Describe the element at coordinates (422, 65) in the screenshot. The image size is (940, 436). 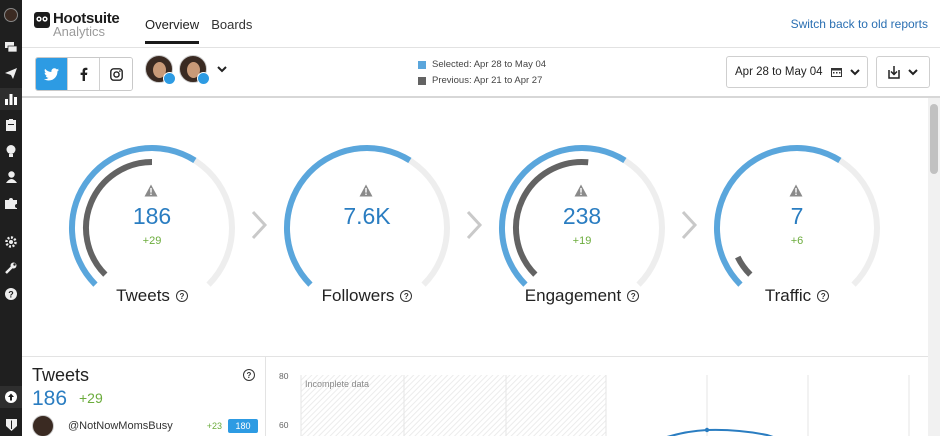
I see `selected-swatch` at that location.